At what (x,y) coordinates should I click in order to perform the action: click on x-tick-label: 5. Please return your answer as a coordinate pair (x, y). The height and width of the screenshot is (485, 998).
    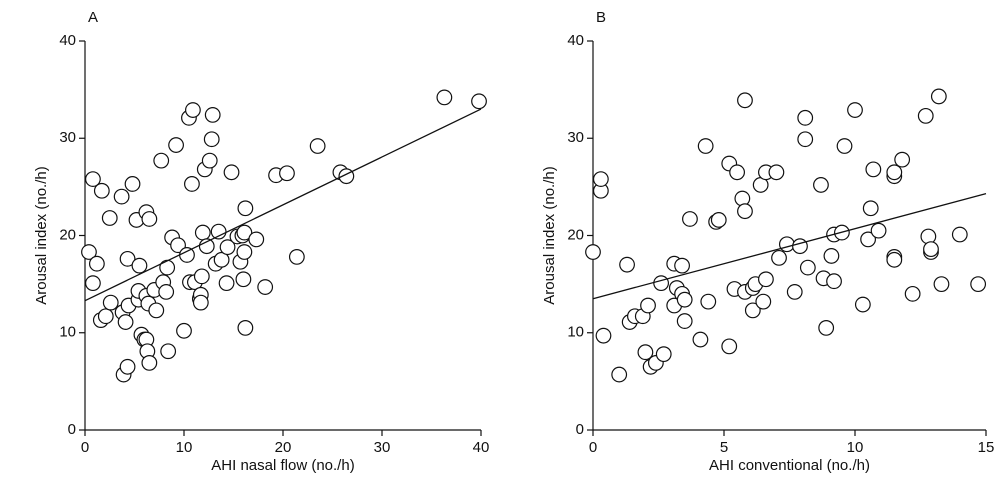
    Looking at the image, I should click on (724, 447).